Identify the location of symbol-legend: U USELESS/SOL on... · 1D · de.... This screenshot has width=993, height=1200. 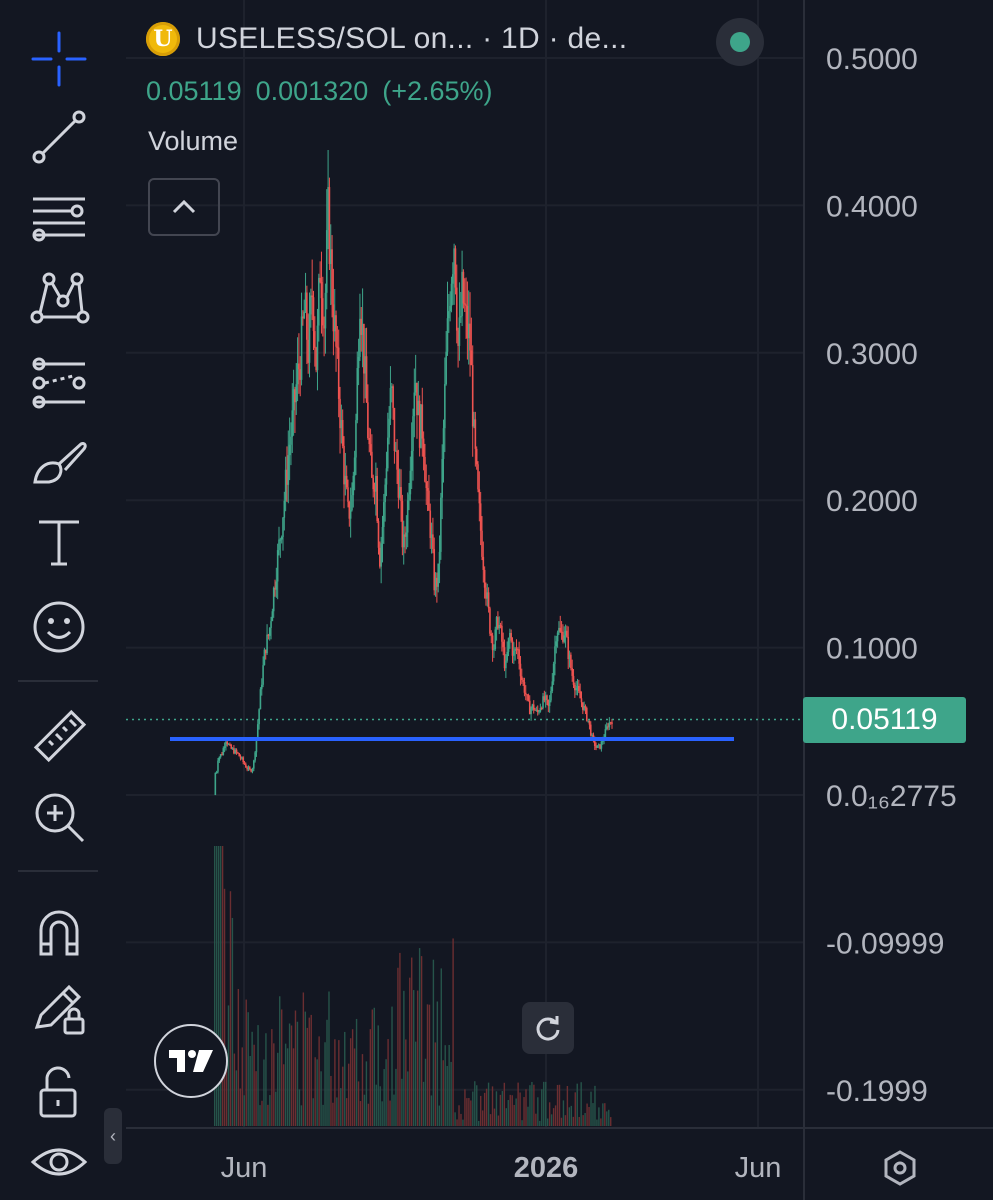
(386, 39).